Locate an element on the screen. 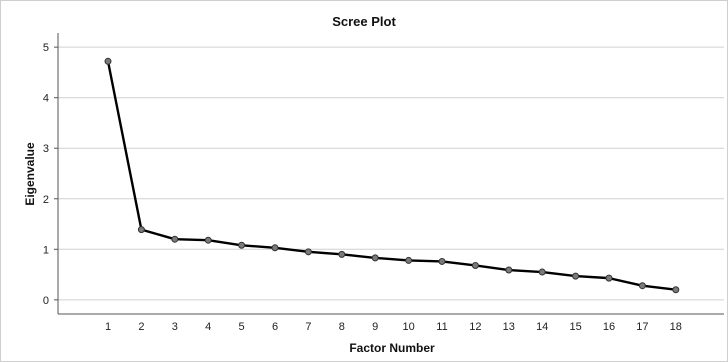  y-tick-label: 3 is located at coordinates (46, 149).